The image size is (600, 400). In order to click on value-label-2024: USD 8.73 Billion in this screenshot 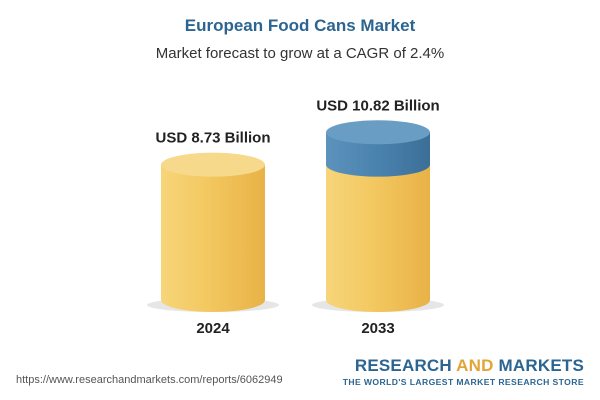, I will do `click(212, 138)`.